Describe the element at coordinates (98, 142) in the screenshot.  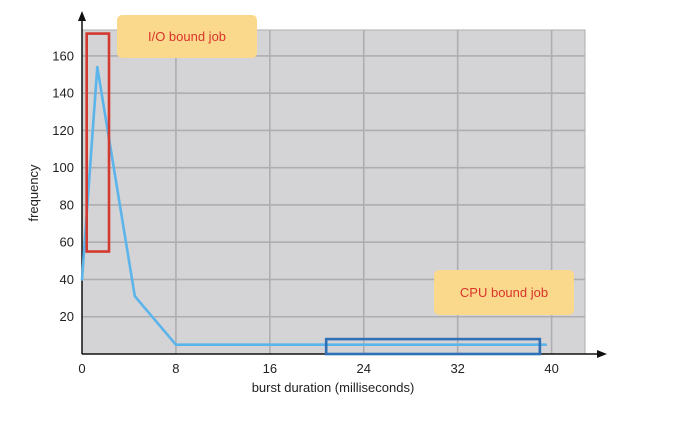
I see `io-bound-region-box` at that location.